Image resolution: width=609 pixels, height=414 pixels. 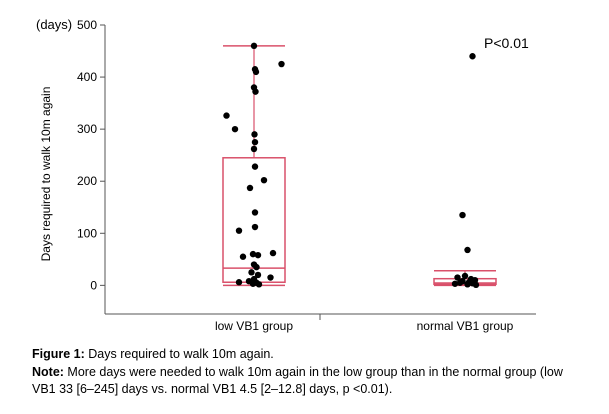 I want to click on y-tick-label: 400, so click(x=87, y=77).